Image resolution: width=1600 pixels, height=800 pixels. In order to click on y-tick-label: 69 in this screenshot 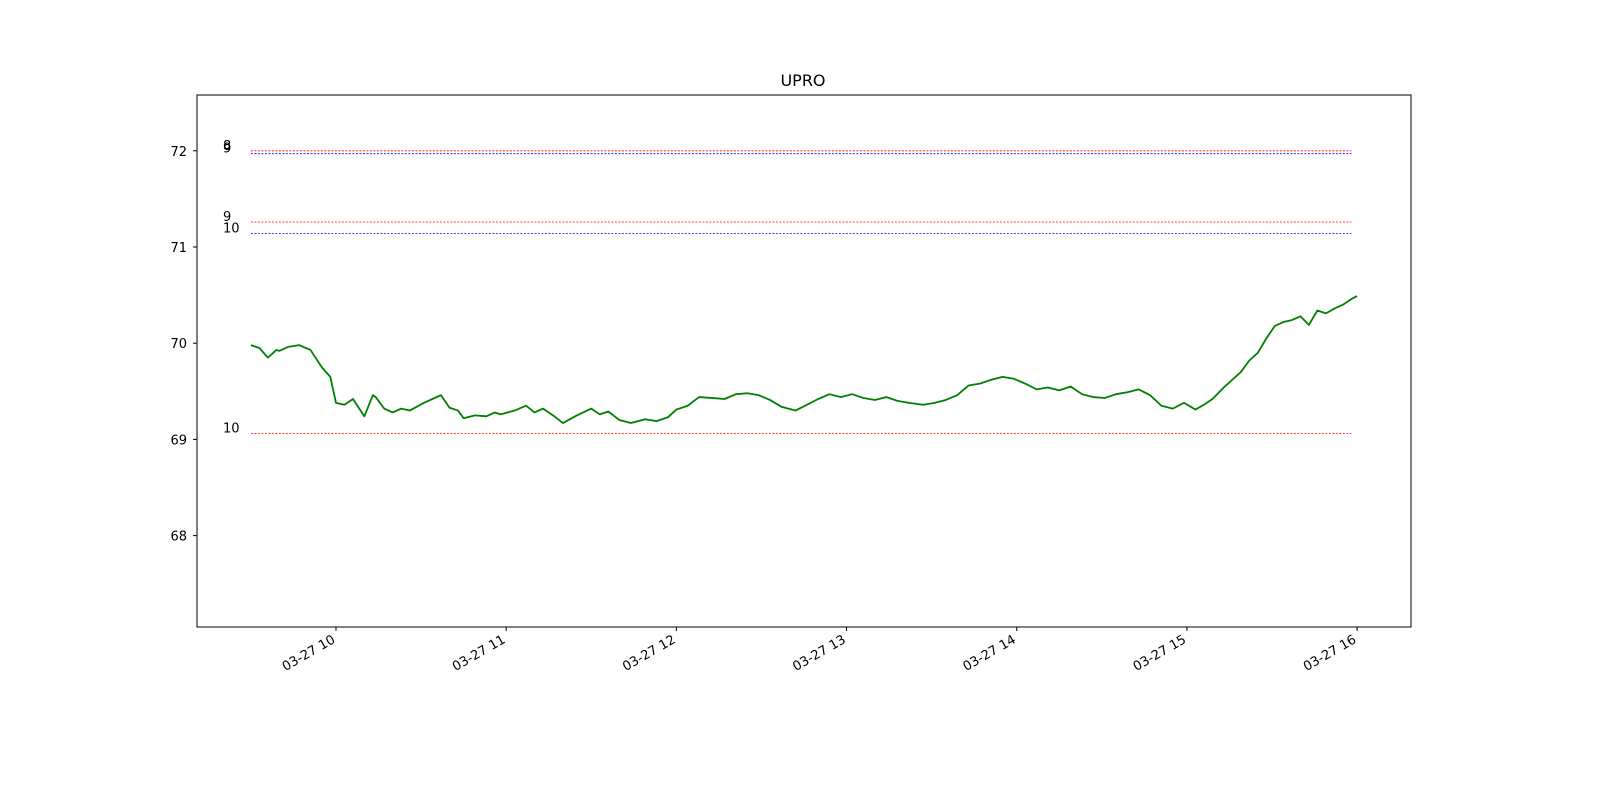, I will do `click(178, 440)`.